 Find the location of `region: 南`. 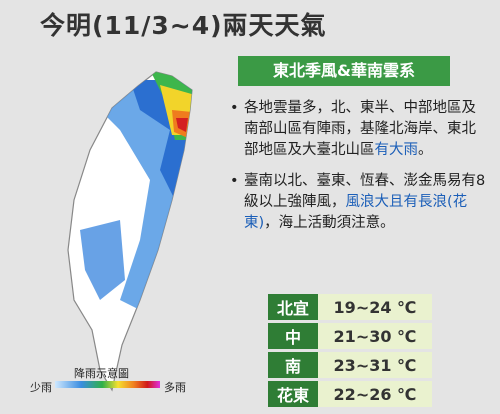

region: 南 is located at coordinates (293, 365).